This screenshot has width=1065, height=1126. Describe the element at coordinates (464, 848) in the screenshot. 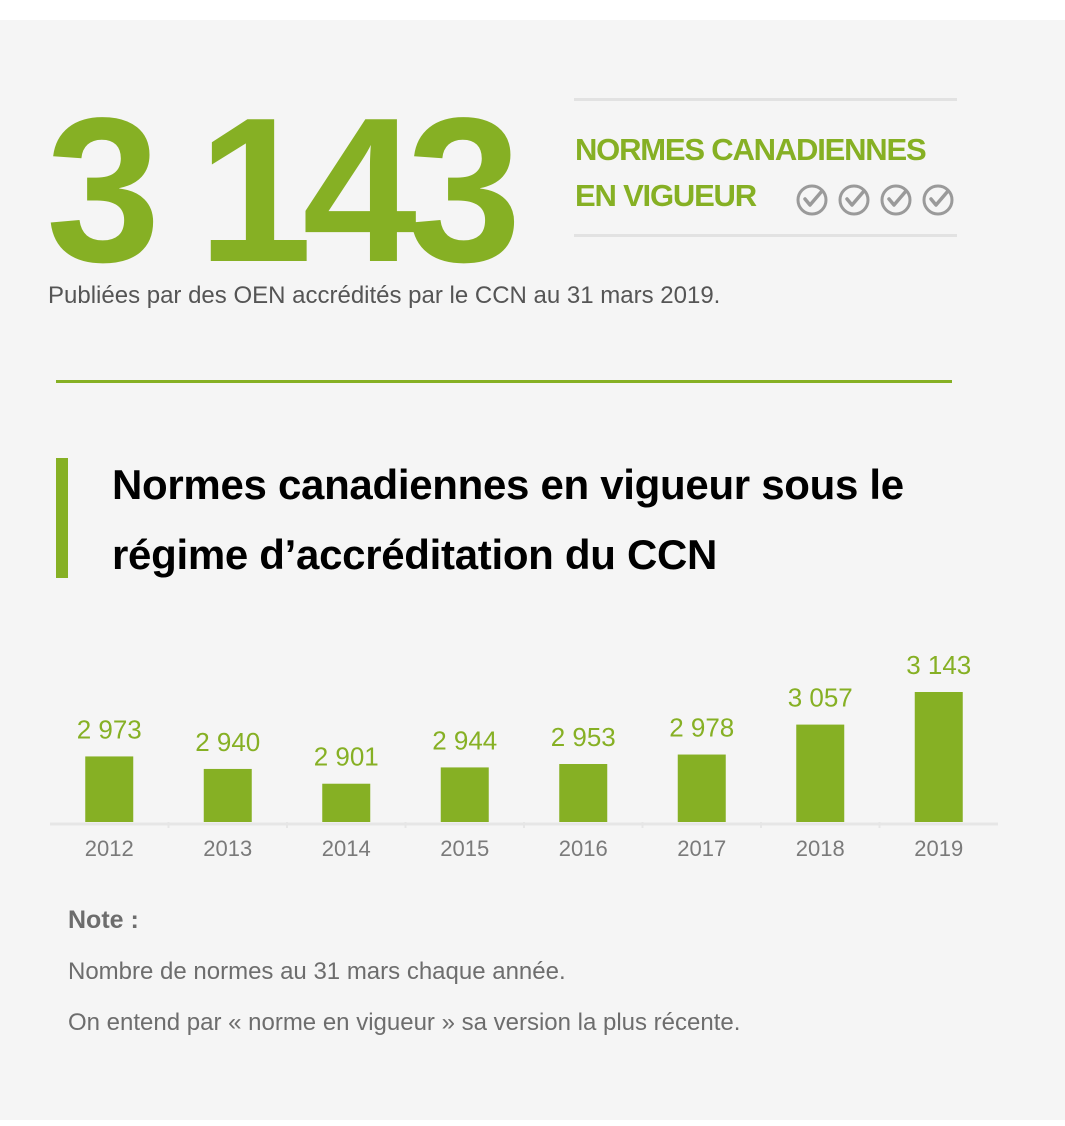

I see `x-tick-label: 2015` at that location.